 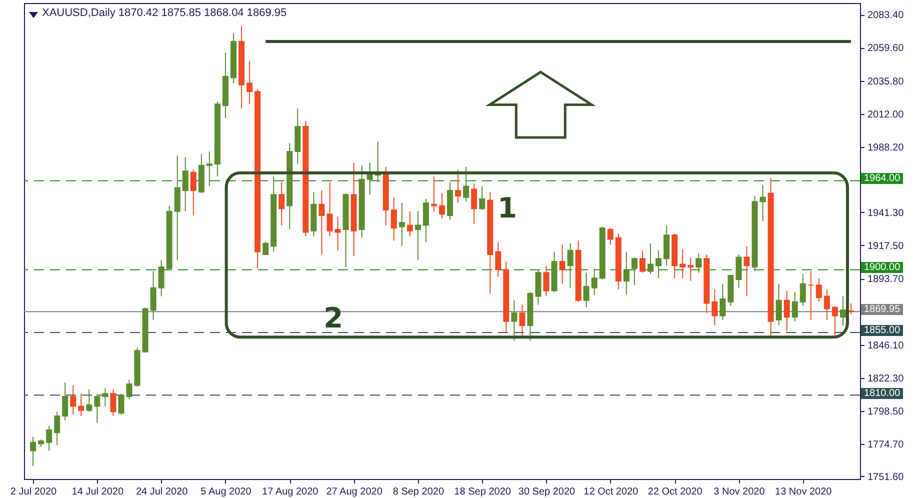 What do you see at coordinates (886, 114) in the screenshot?
I see `y-tick-label: 2012.00` at bounding box center [886, 114].